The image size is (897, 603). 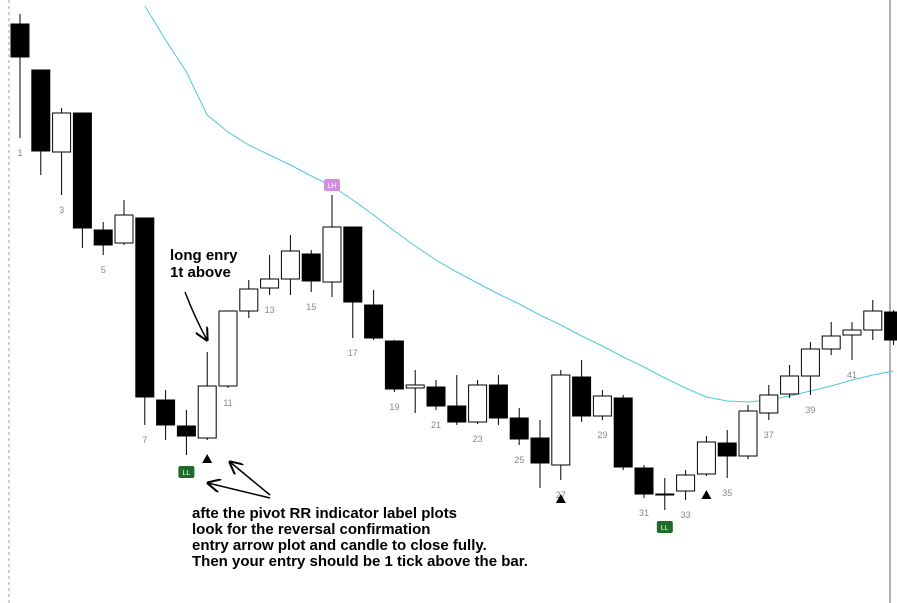 What do you see at coordinates (311, 307) in the screenshot?
I see `bar-number: 15` at bounding box center [311, 307].